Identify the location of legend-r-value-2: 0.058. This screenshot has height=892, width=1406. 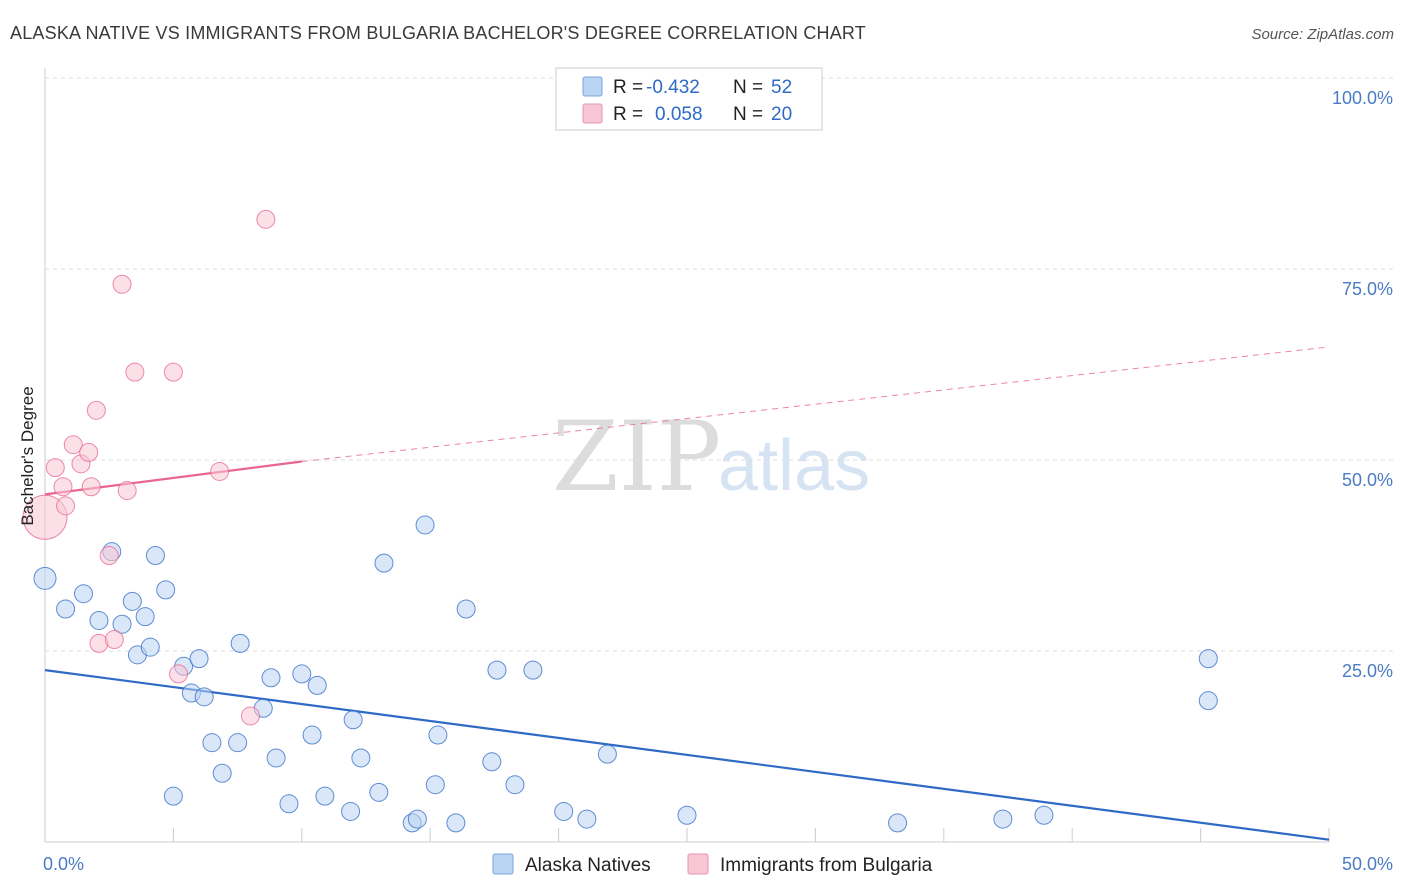
(679, 114).